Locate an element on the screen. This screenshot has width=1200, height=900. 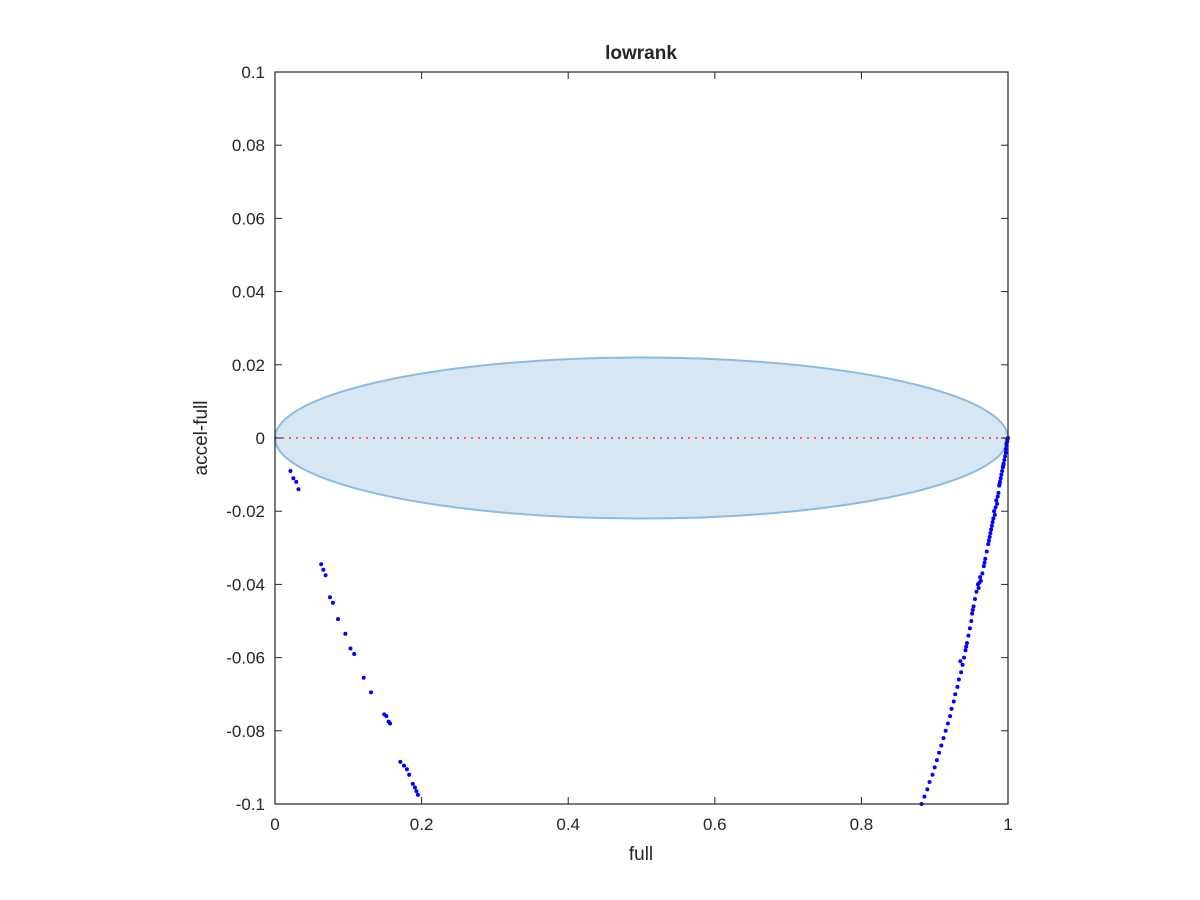
y-tick-label: -0.02 is located at coordinates (245, 511).